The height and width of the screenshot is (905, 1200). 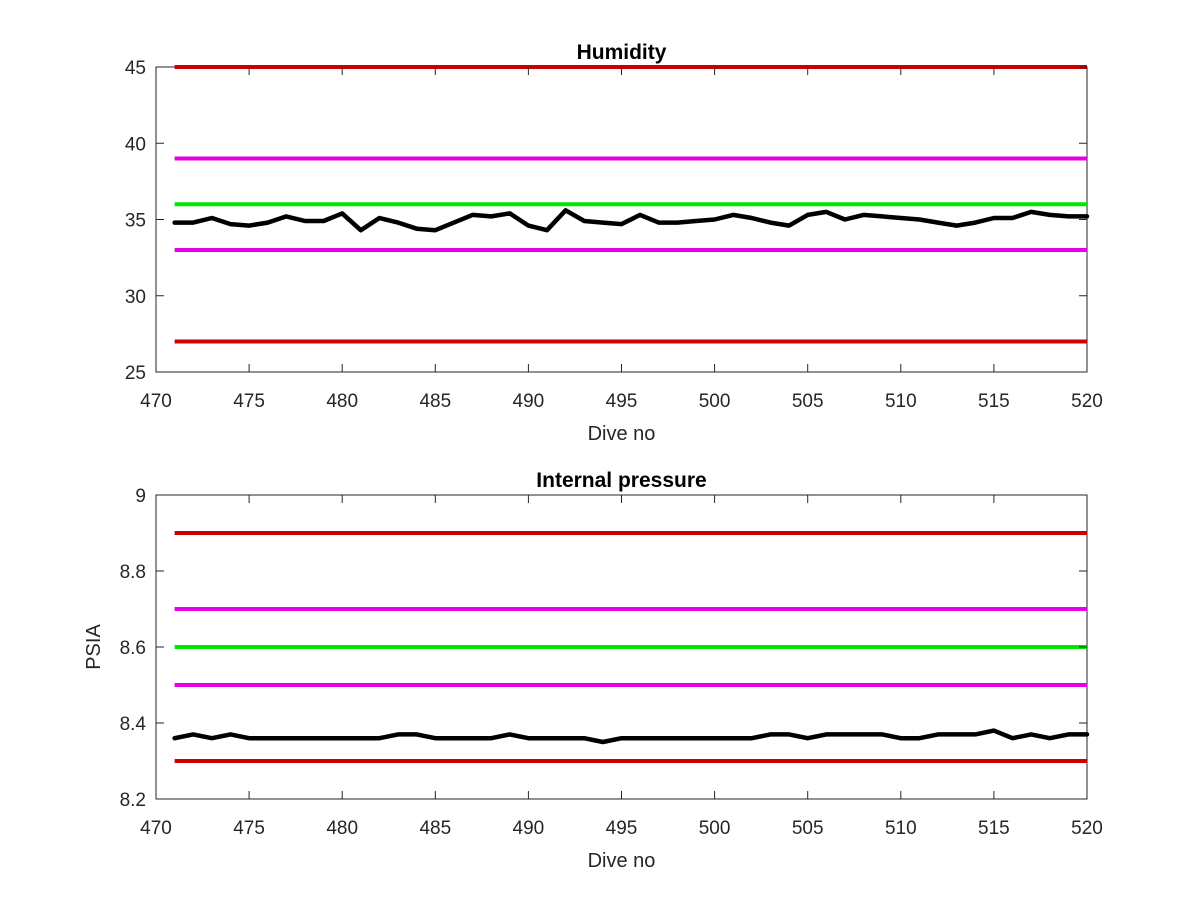 I want to click on y-tick-label: 9, so click(x=140, y=496).